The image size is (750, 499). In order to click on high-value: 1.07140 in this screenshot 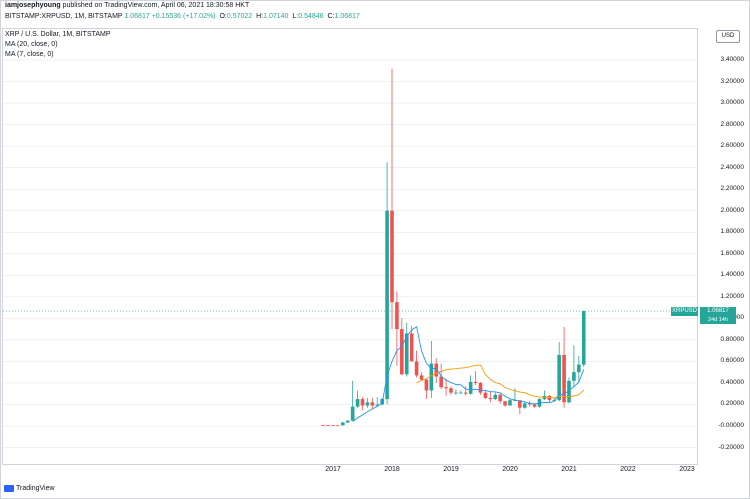, I will do `click(276, 16)`.